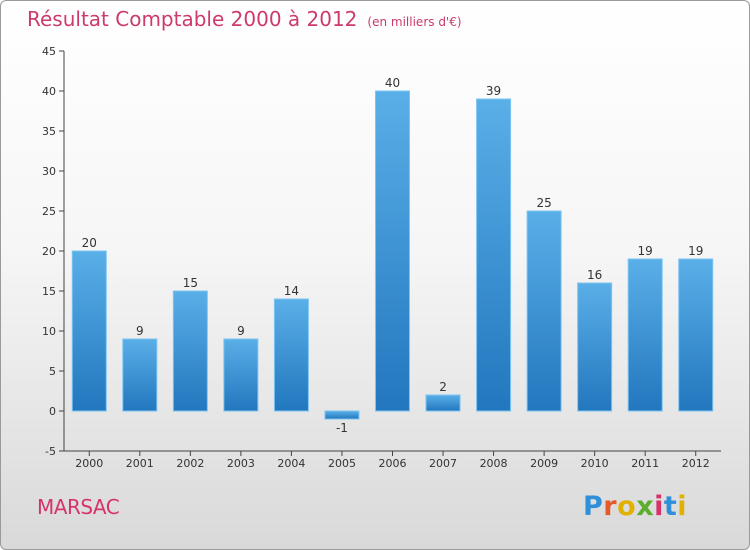 The height and width of the screenshot is (550, 750). What do you see at coordinates (696, 335) in the screenshot?
I see `bar-2012` at bounding box center [696, 335].